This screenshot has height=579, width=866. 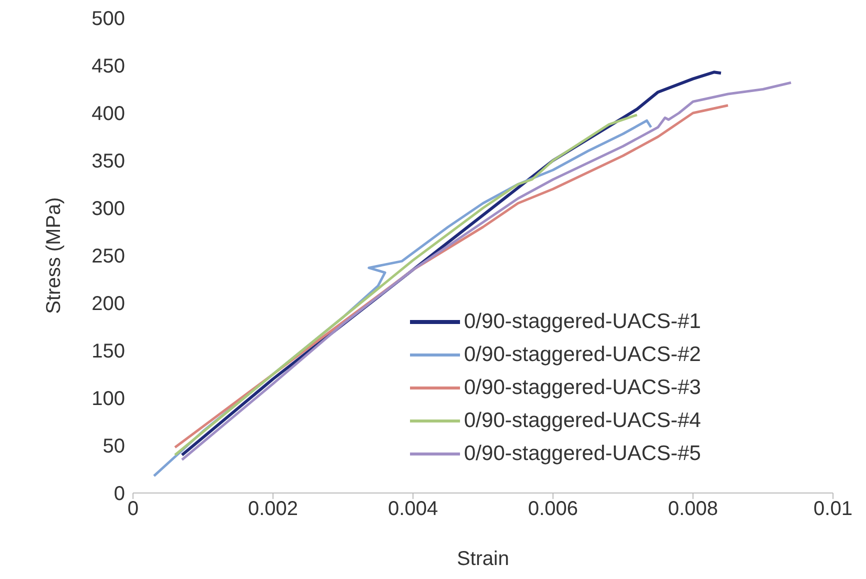 I want to click on y-tick-label: 250, so click(x=108, y=257).